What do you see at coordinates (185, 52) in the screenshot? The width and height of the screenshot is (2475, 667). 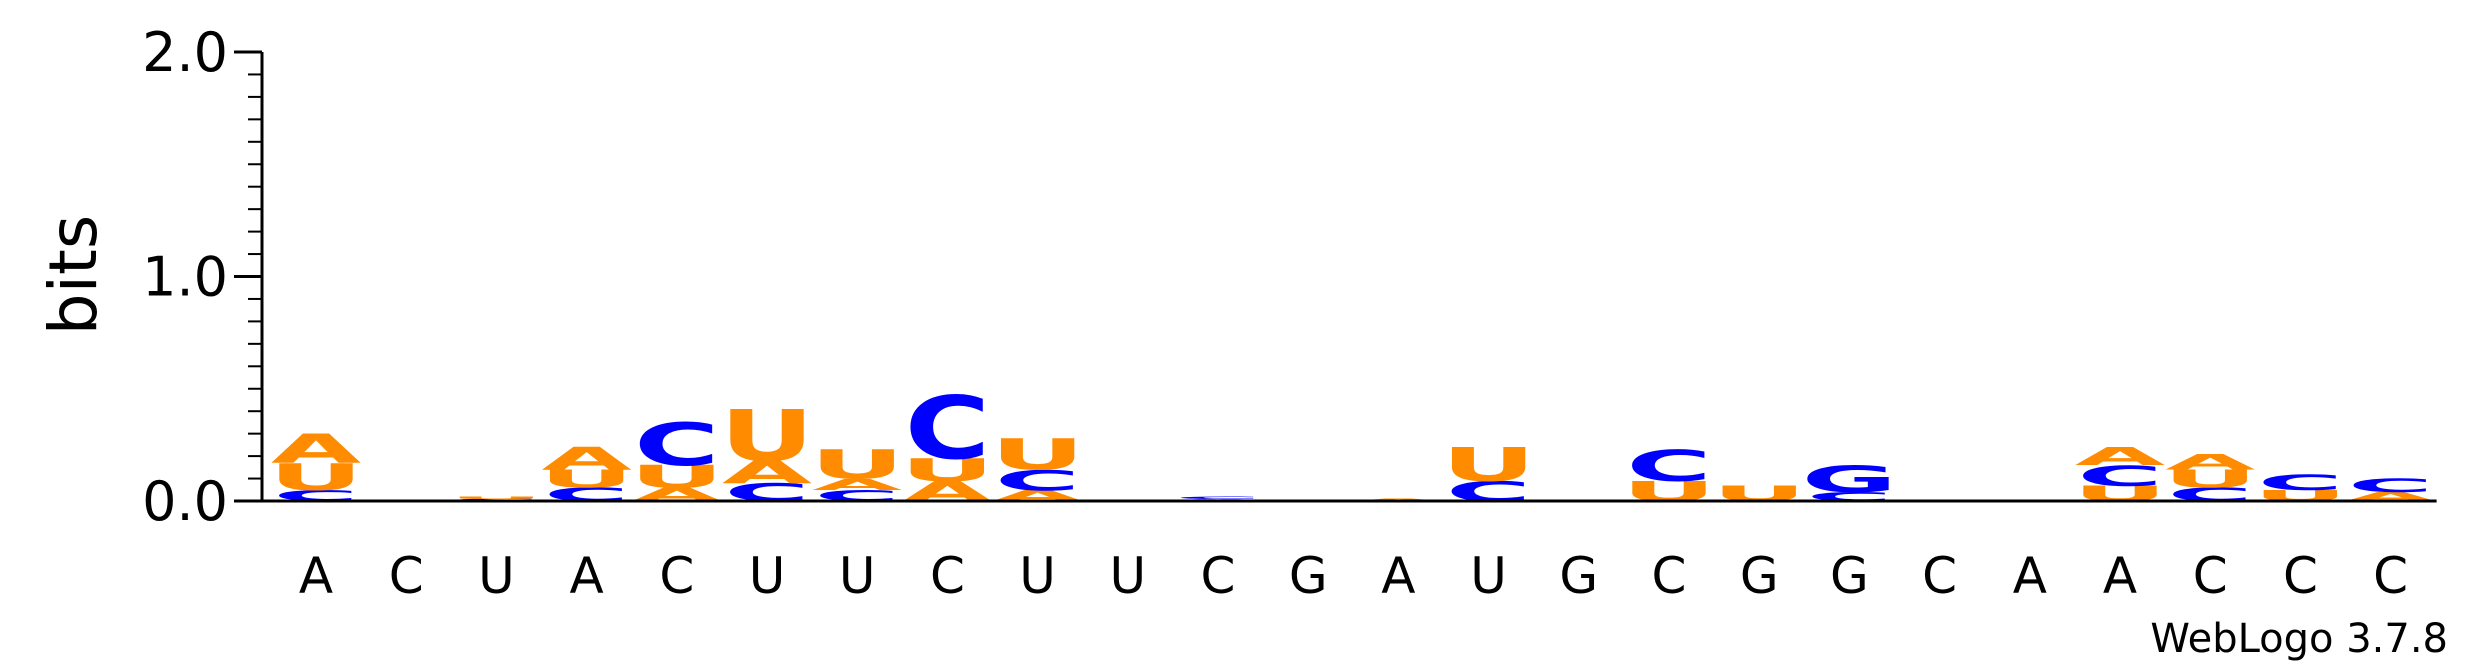 I see `y-tick-label: 2.0` at bounding box center [185, 52].